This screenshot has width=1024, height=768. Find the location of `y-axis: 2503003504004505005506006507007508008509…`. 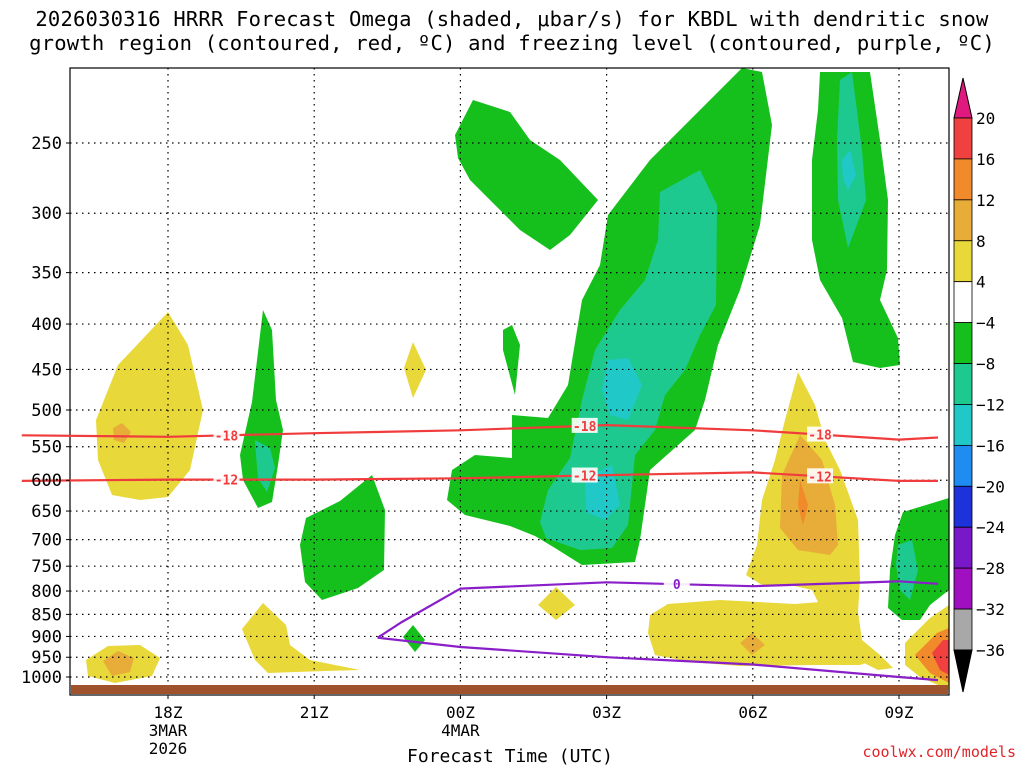

y-axis: 2503003504004505005506006507007508008509… is located at coordinates (45, 411).